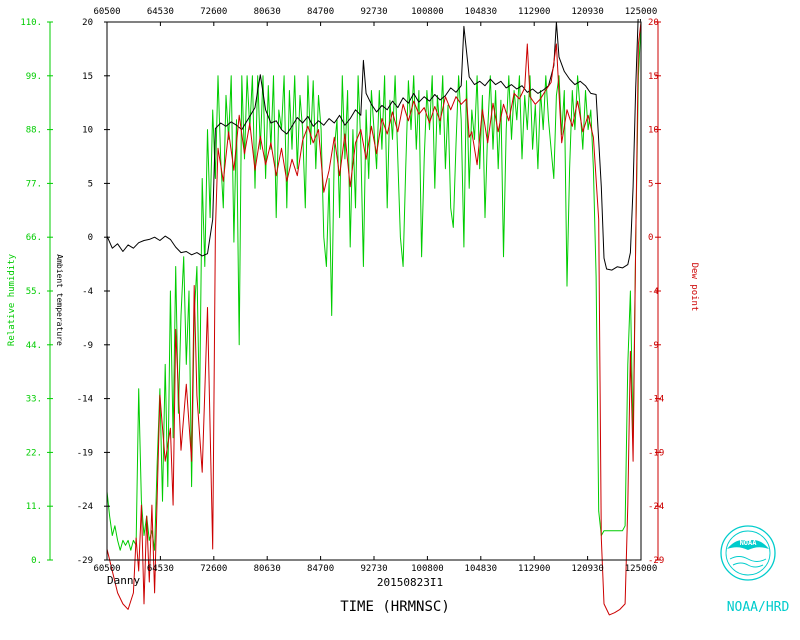  Describe the element at coordinates (85, 453) in the screenshot. I see `temp-axis-tick-label: -19` at that location.